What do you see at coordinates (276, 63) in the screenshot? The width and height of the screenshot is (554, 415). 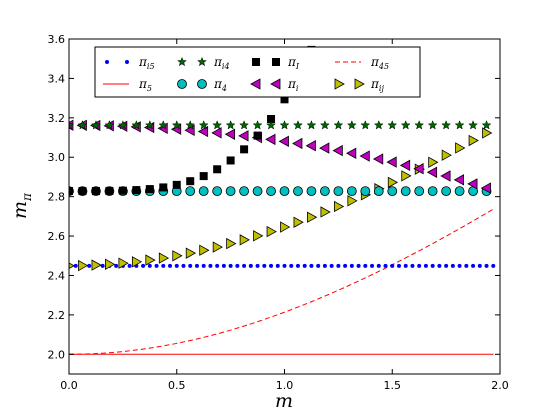 I see `legend-item-pi-I: πI` at bounding box center [276, 63].